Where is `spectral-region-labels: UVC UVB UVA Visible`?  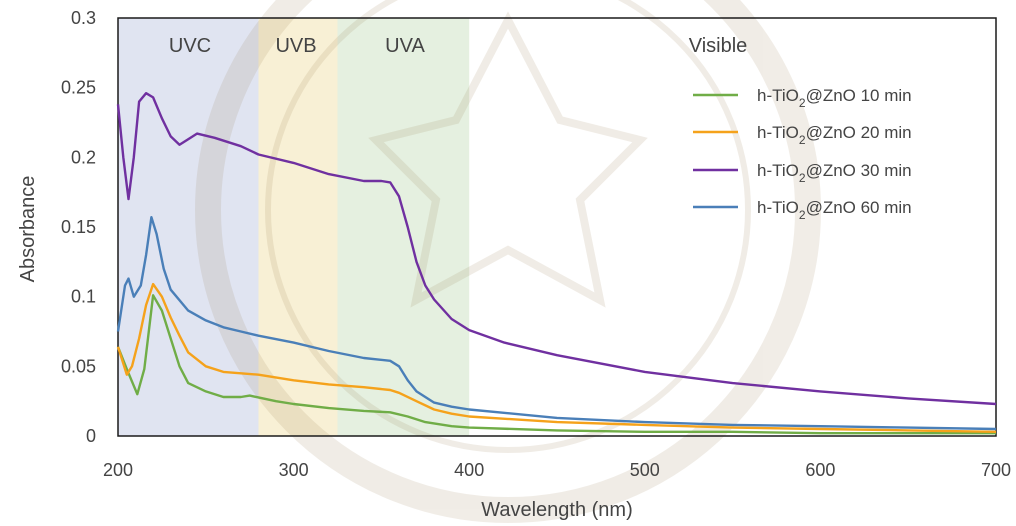
spectral-region-labels: UVC UVB UVA Visible is located at coordinates (458, 46).